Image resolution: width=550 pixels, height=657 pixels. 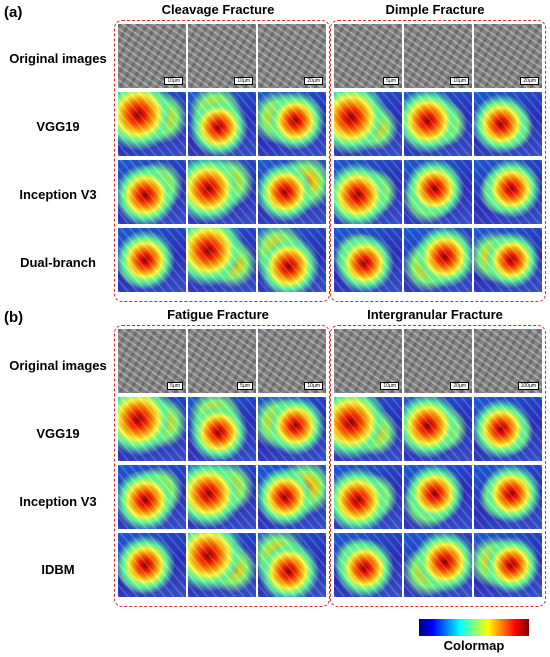 I want to click on row-label-idbm-b: IDBM, so click(x=58, y=569).